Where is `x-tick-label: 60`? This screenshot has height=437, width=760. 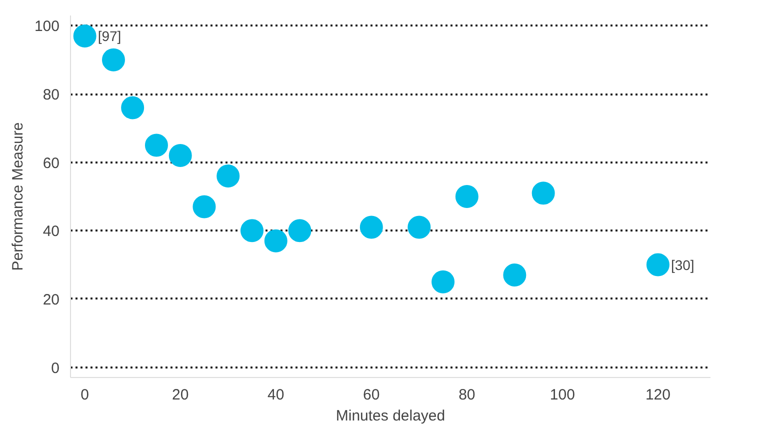 x-tick-label: 60 is located at coordinates (371, 395).